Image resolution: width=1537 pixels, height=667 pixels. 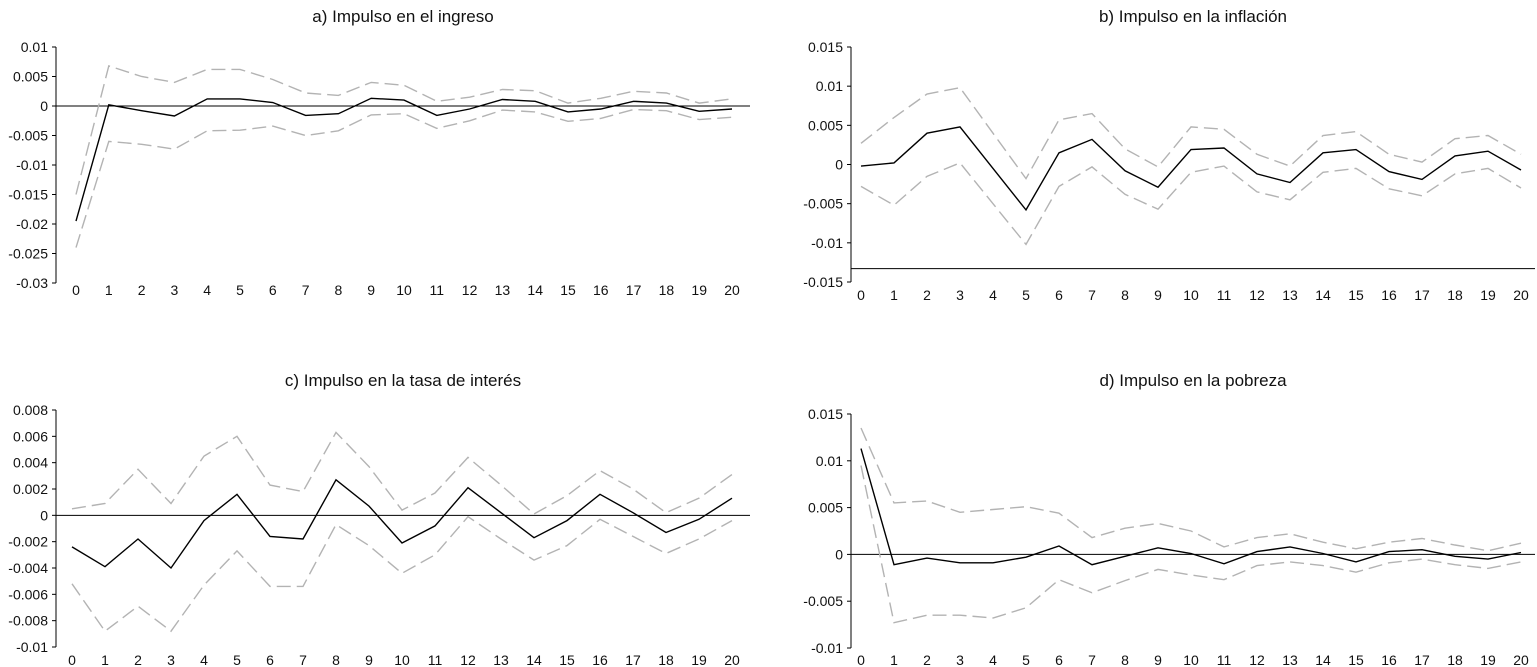 I want to click on poverty-x-tick-label: 2, so click(x=927, y=659).